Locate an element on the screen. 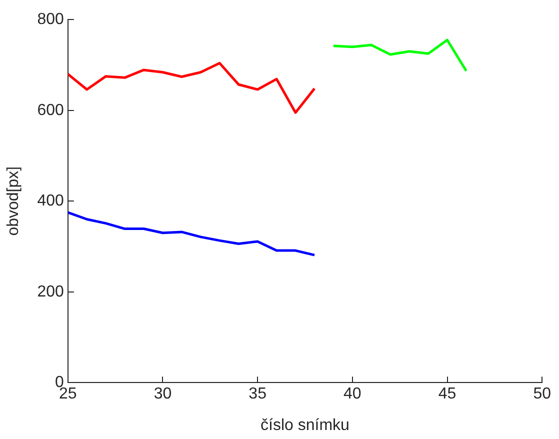 The image size is (559, 439). x-tick-label: 50 is located at coordinates (542, 394).